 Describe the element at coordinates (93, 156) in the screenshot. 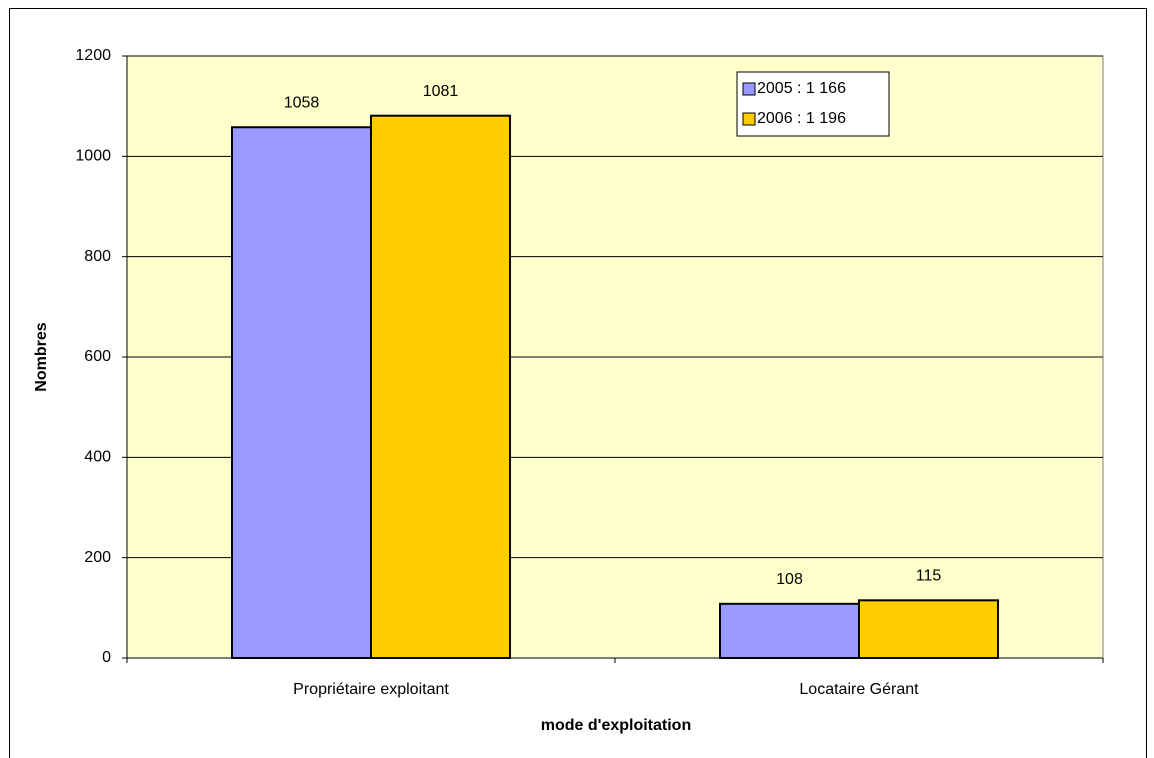

I see `y-tick-label: 1000` at that location.